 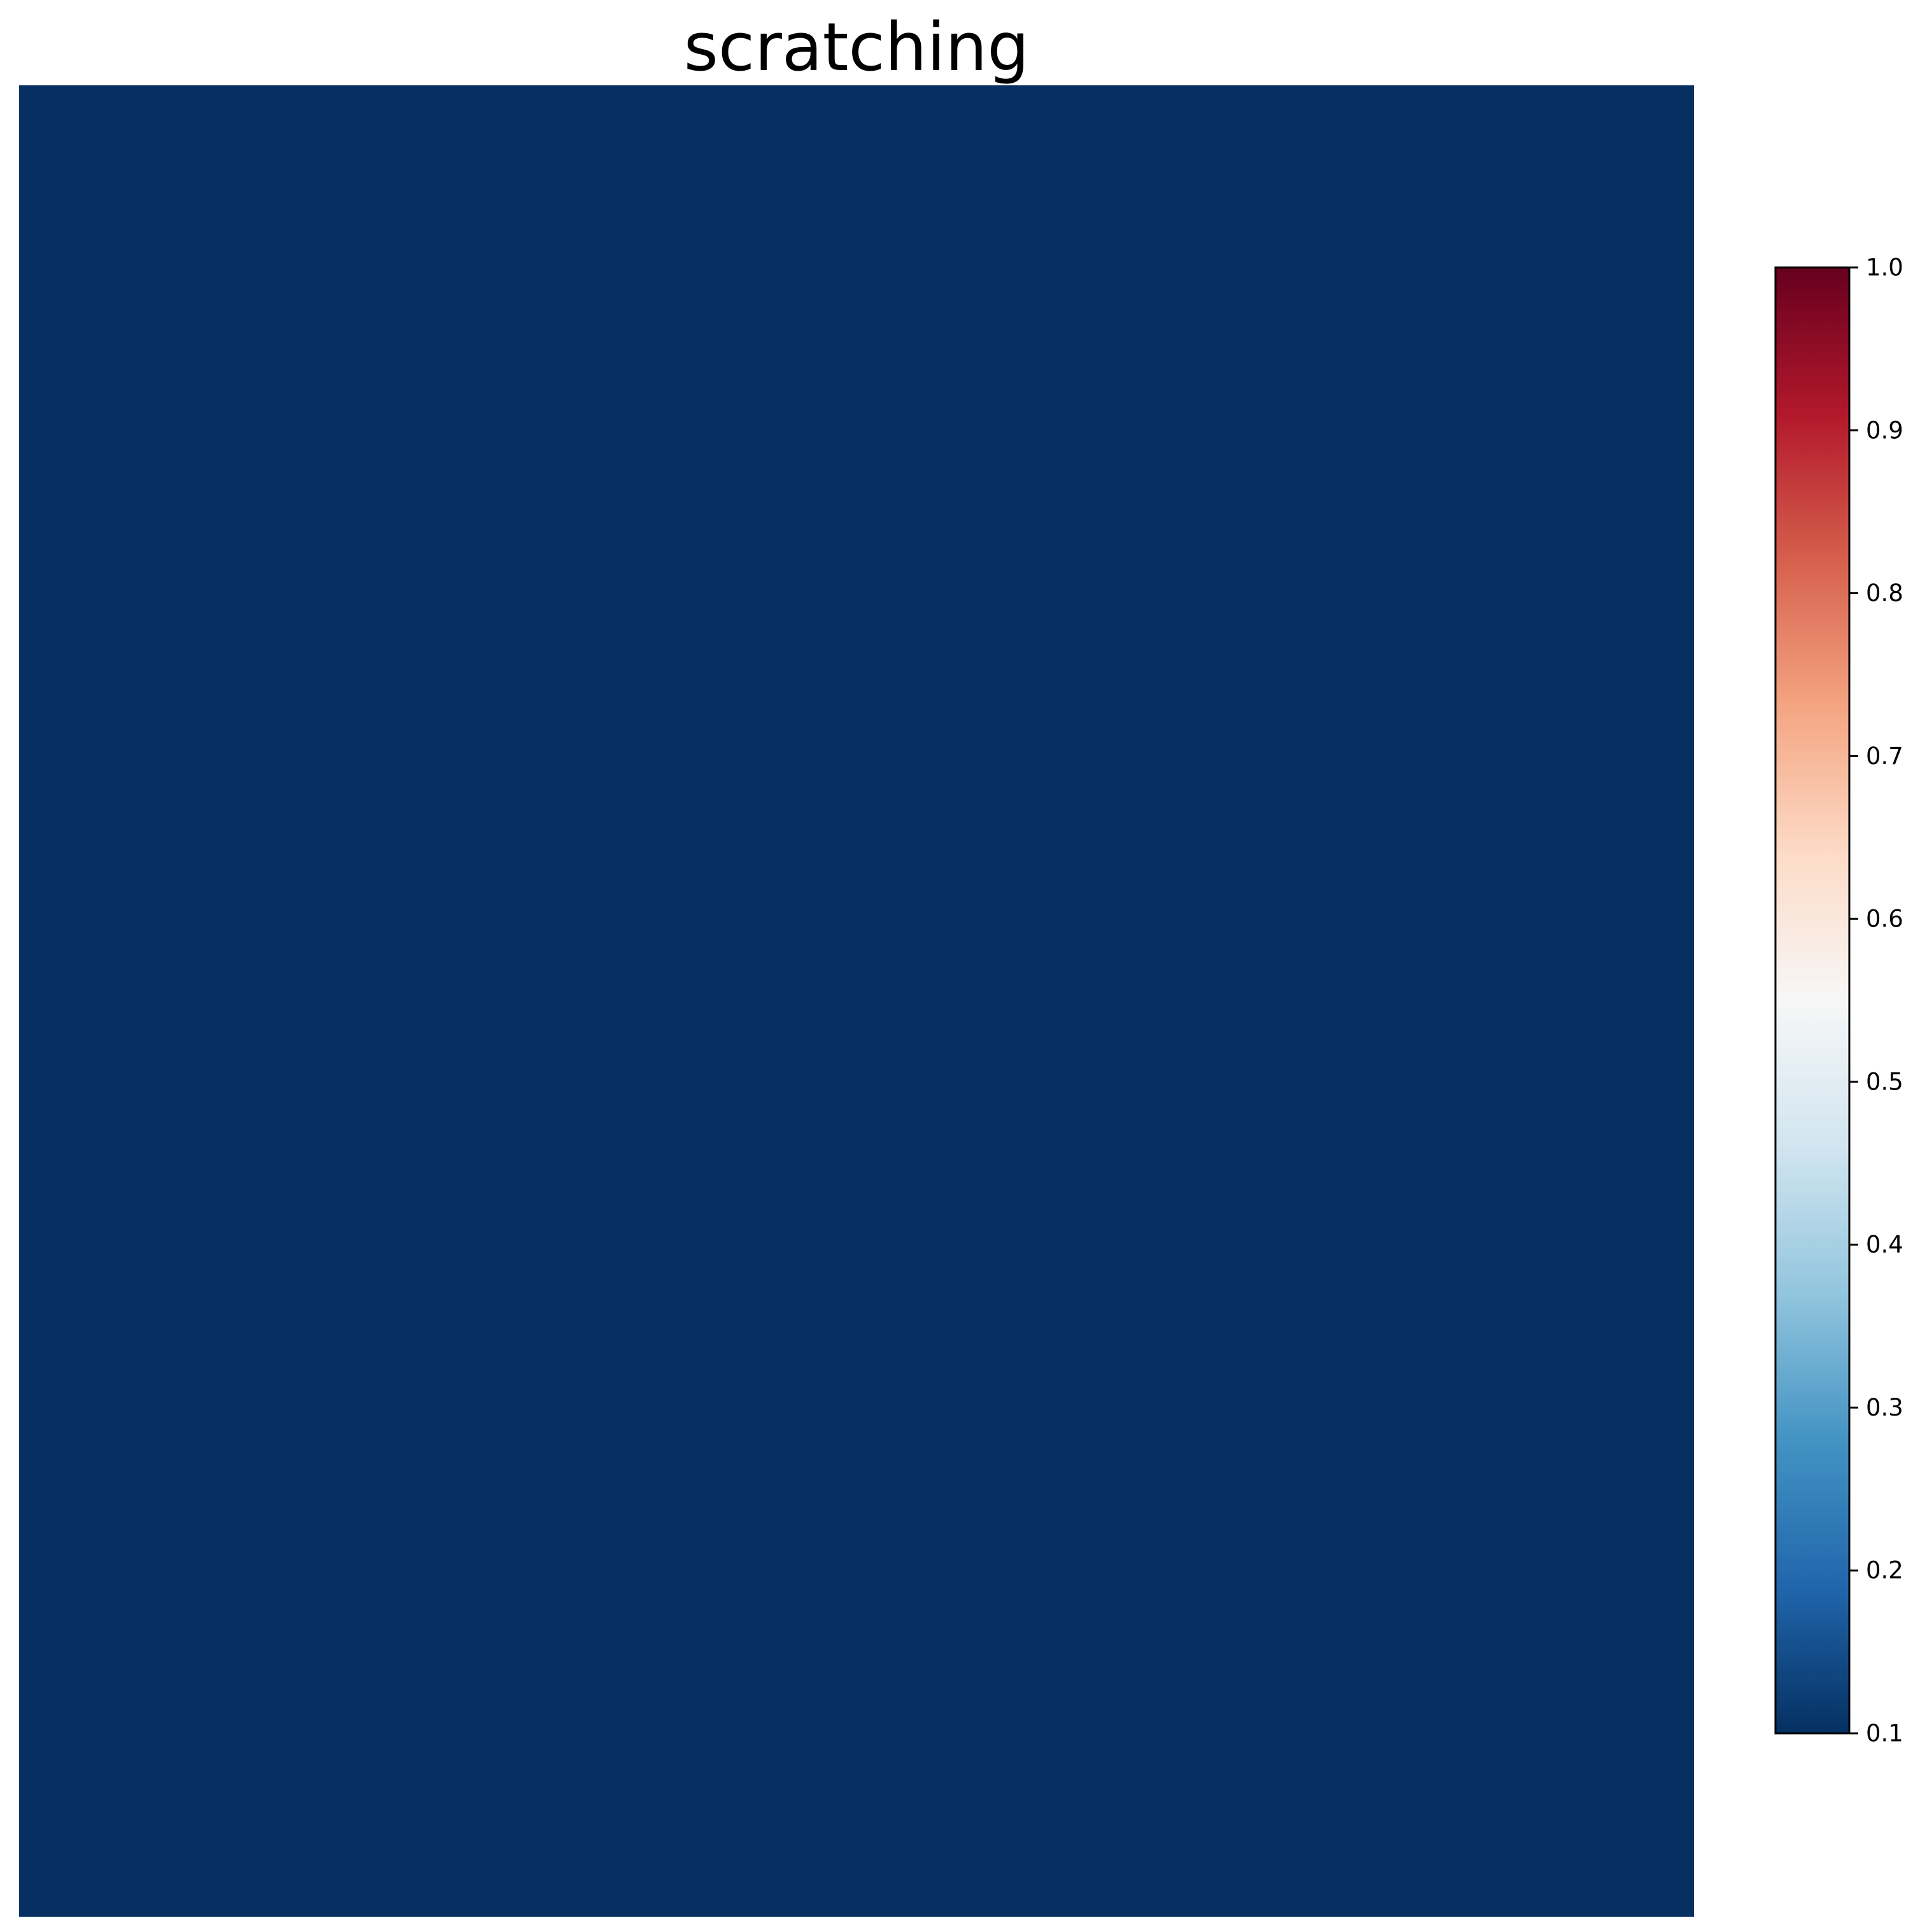 What do you see at coordinates (1884, 1571) in the screenshot?
I see `colorbar-tick-label: 0.2` at bounding box center [1884, 1571].